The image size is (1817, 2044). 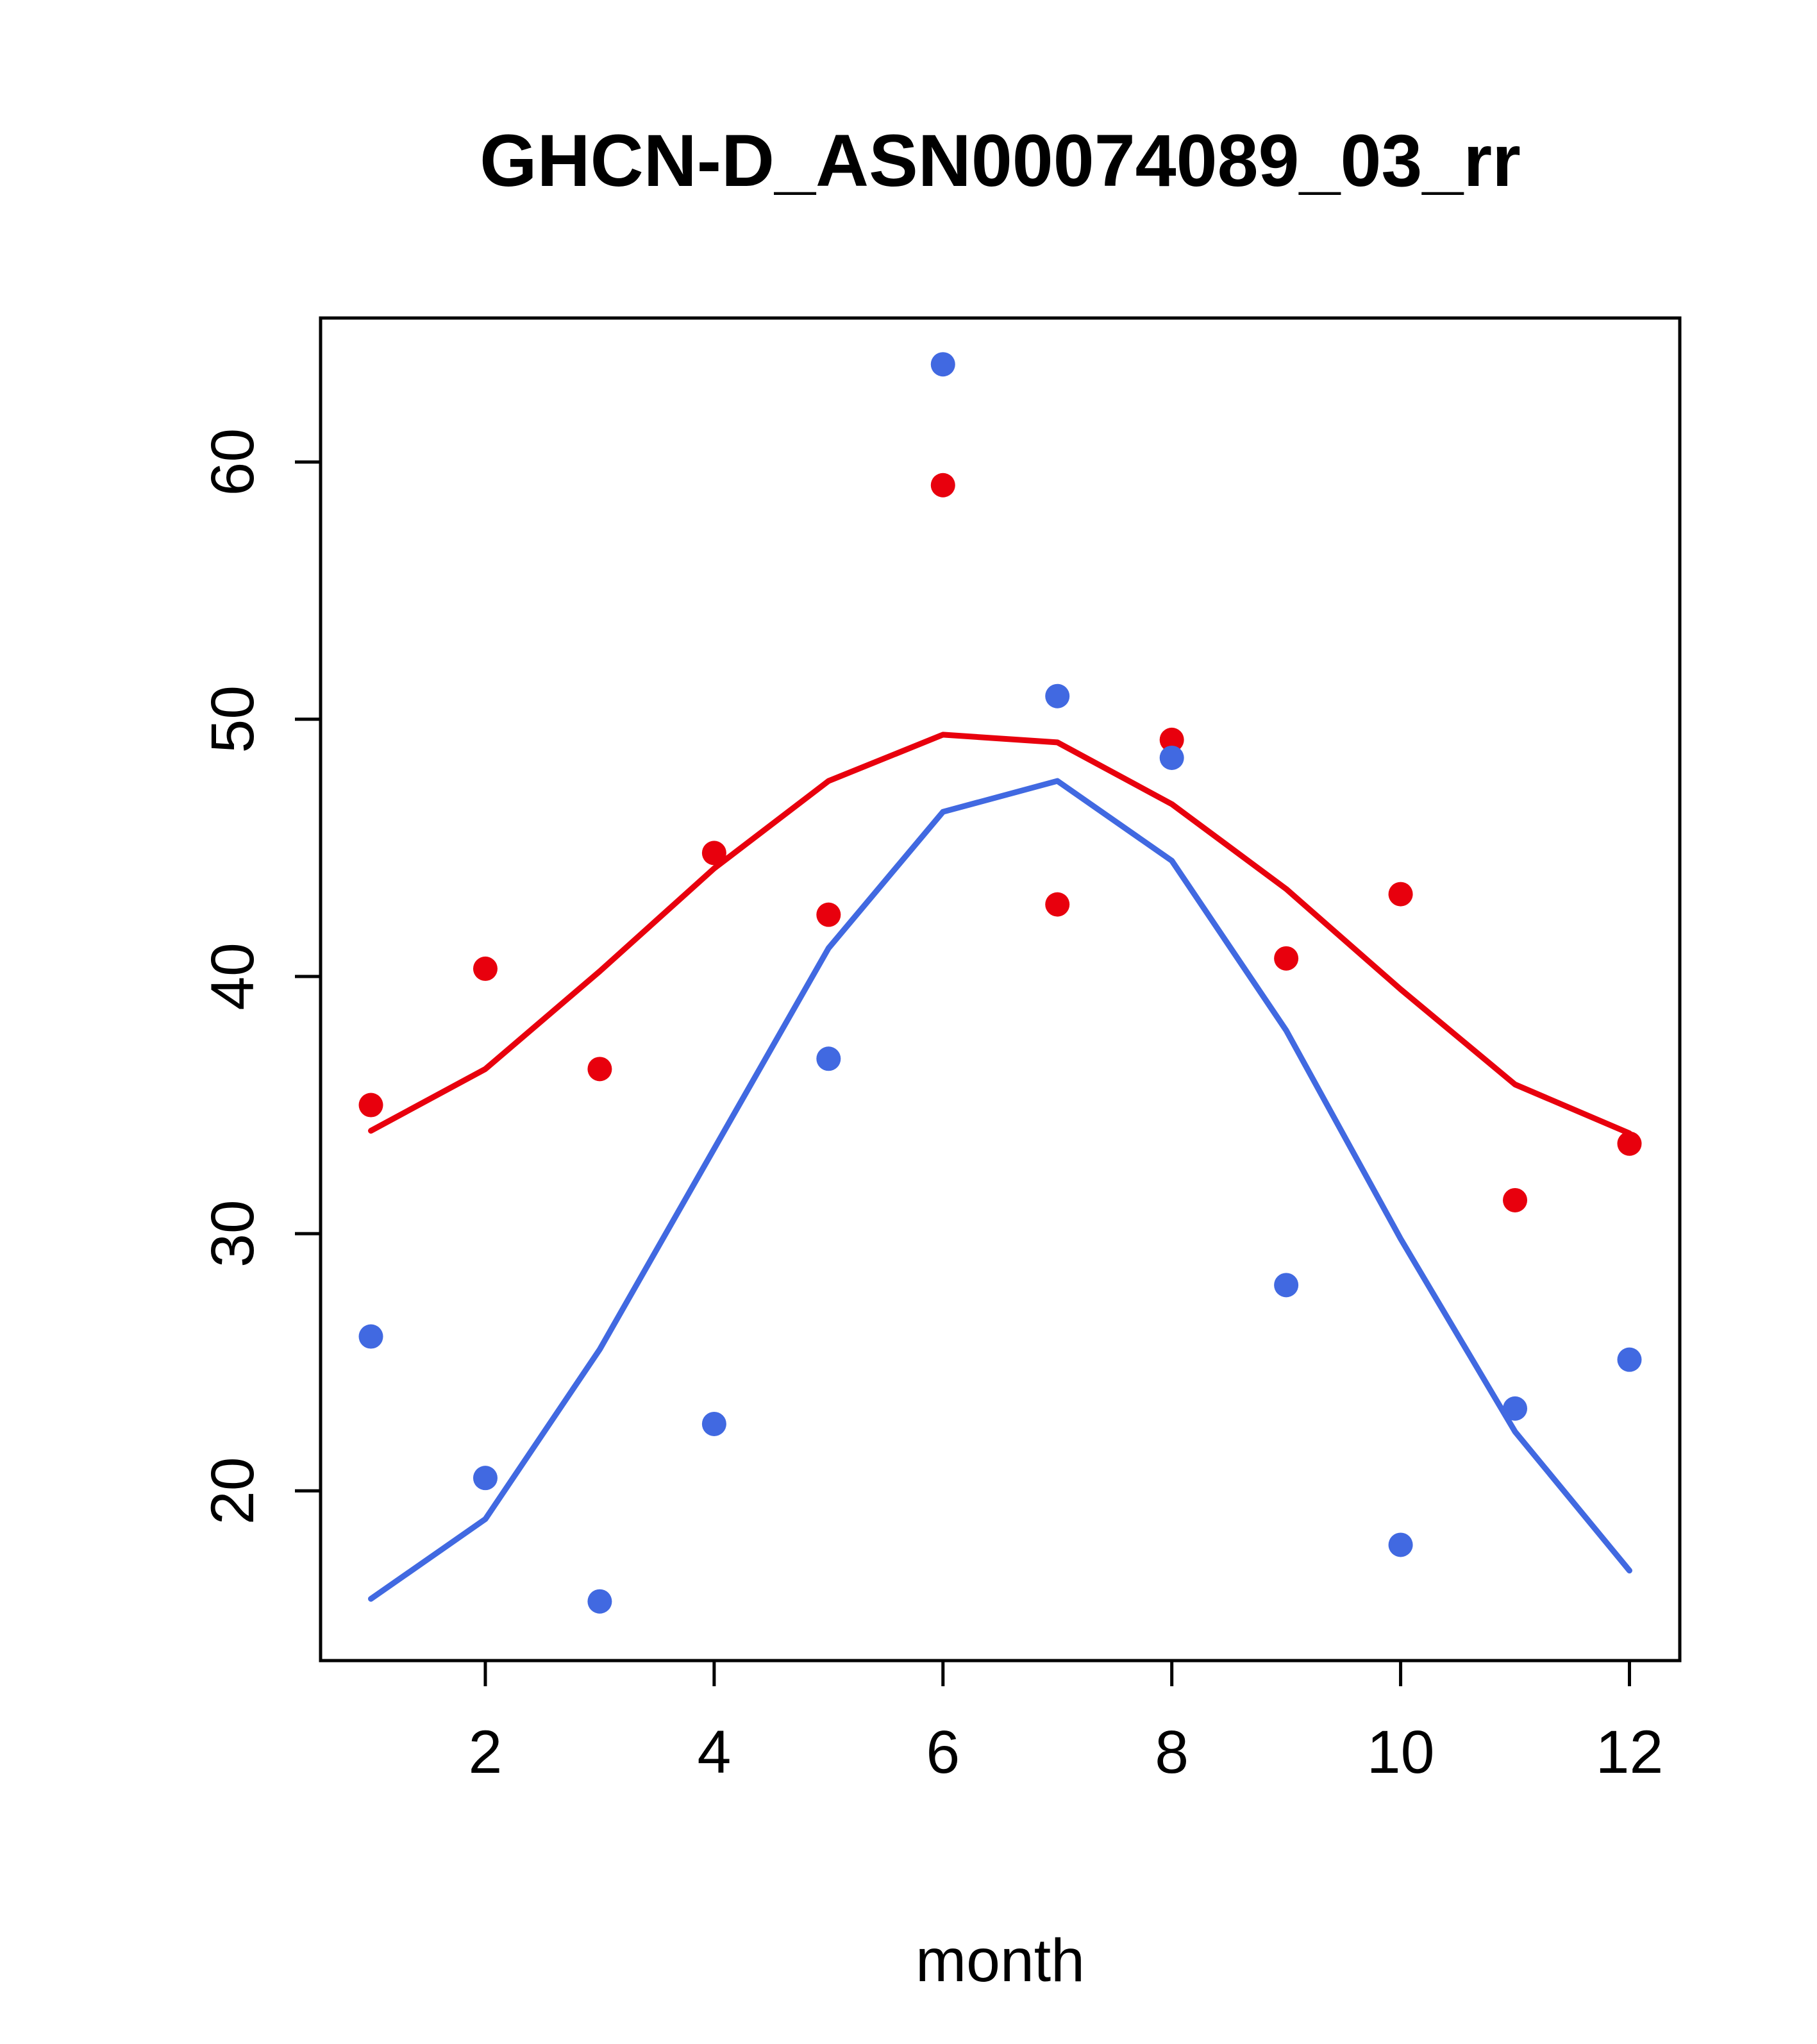 I want to click on x-tick-label: 2, so click(x=486, y=1752).